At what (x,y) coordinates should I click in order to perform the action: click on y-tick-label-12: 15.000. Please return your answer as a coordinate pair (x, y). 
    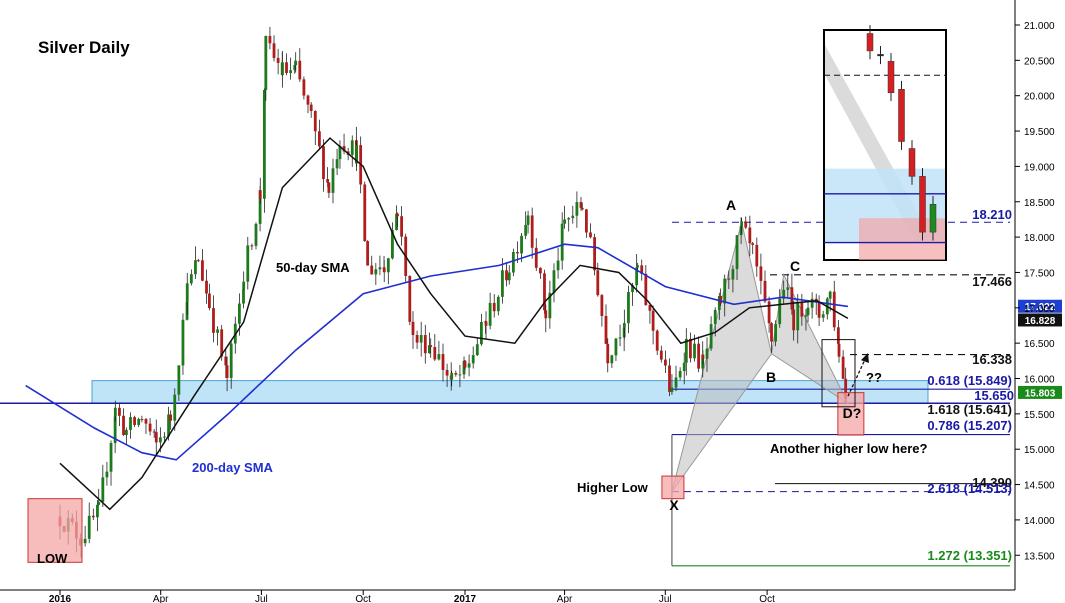
    Looking at the image, I should click on (1039, 450).